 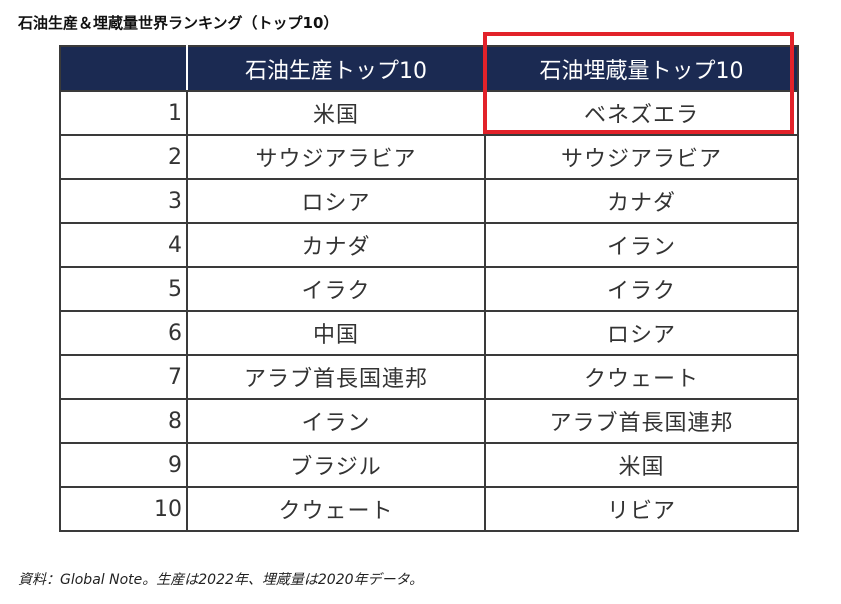 I want to click on table-header-row: 石油生産トップ10 石油埋蔵量トップ10, so click(x=429, y=68).